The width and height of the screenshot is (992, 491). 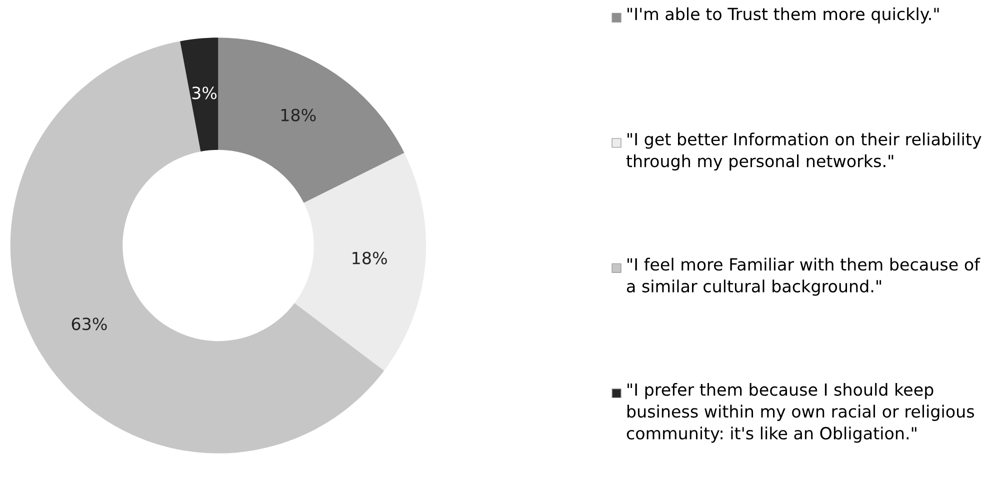 I want to click on data-label: 3%, so click(x=204, y=93).